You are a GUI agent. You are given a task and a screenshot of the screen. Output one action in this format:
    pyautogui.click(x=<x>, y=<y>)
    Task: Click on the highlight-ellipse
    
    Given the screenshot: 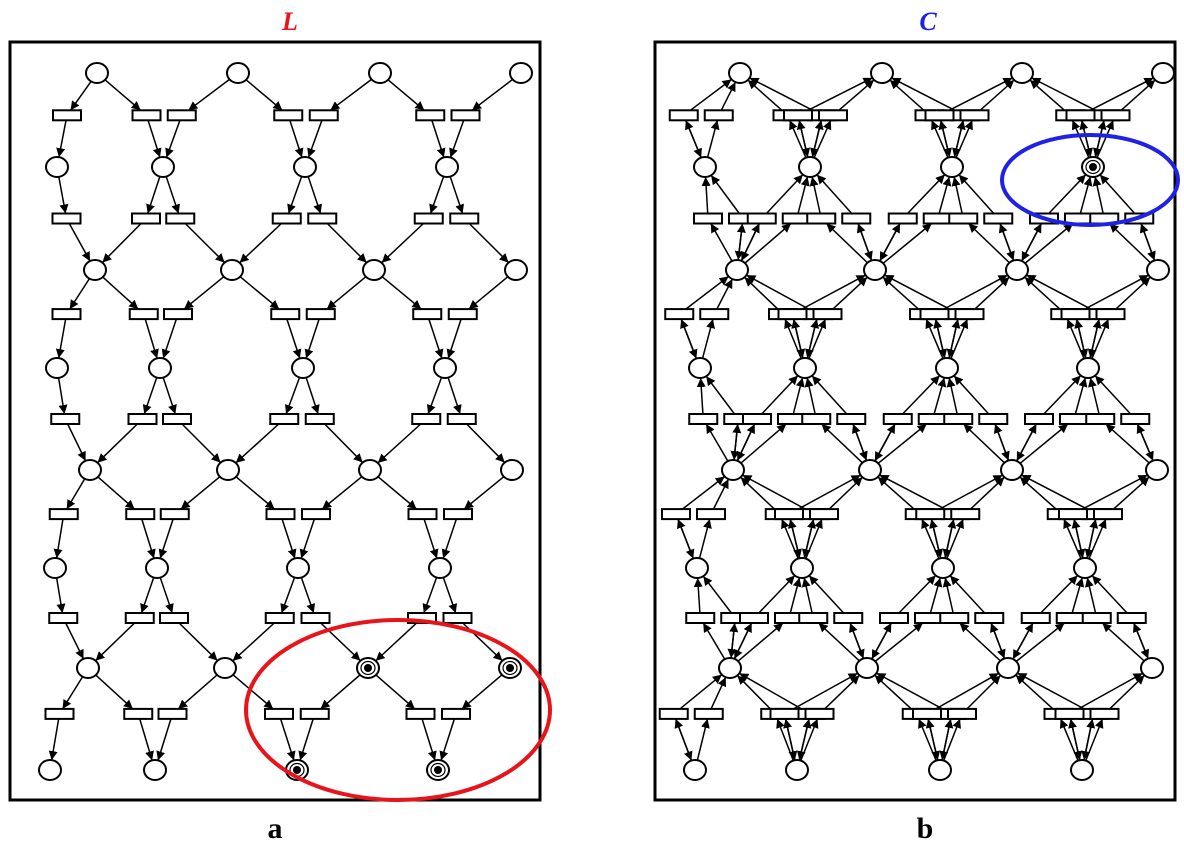 What is the action you would take?
    pyautogui.click(x=398, y=710)
    